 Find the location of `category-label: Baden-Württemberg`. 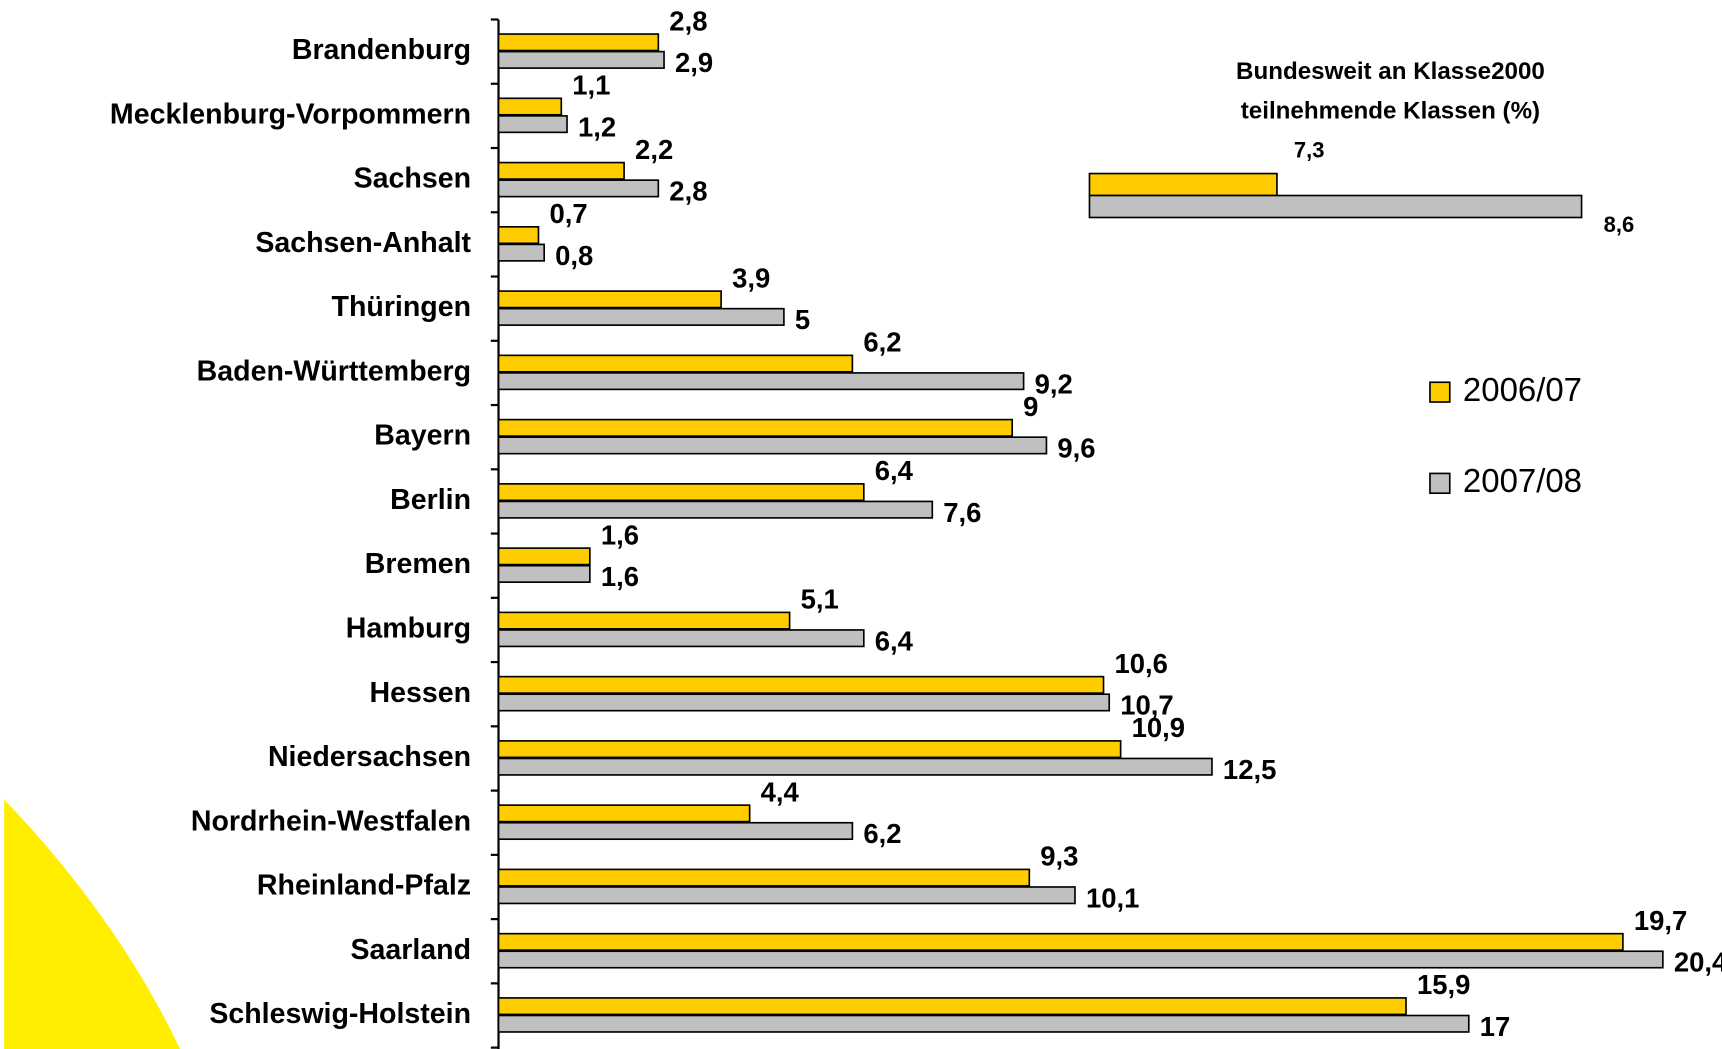

category-label: Baden-Württemberg is located at coordinates (334, 371).